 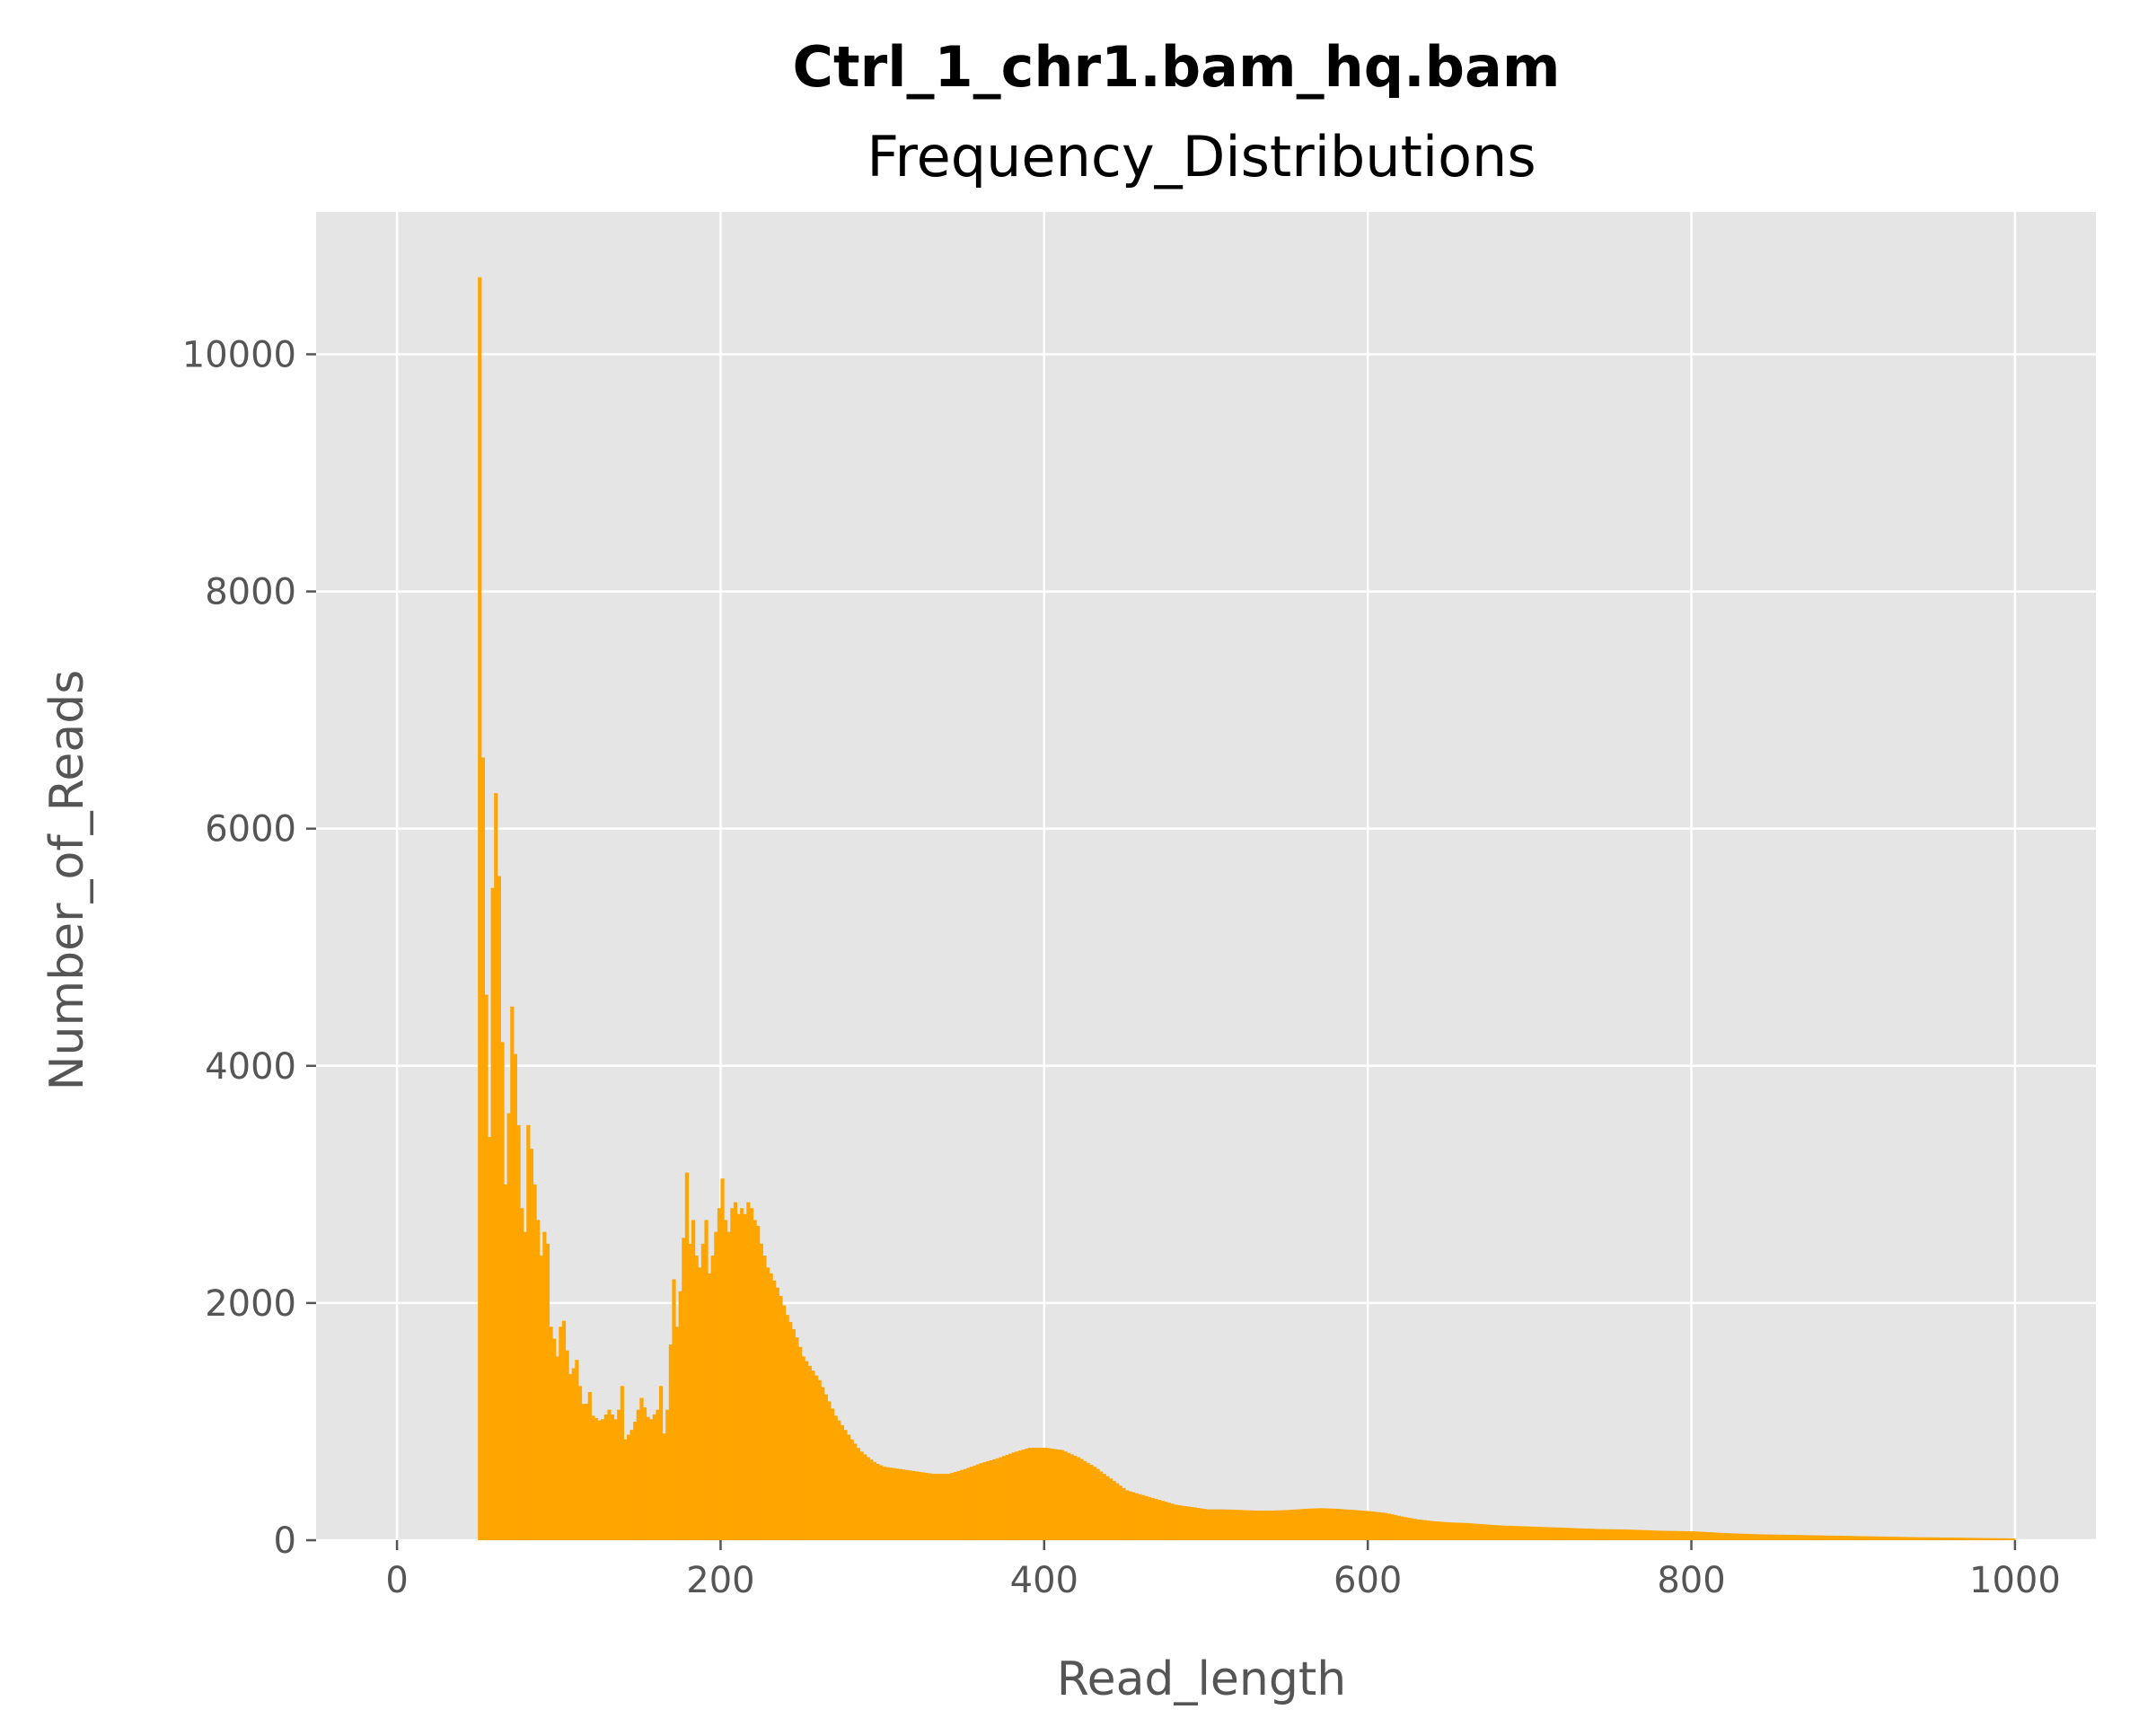 I want to click on x-tick-label: 800, so click(x=1691, y=1581).